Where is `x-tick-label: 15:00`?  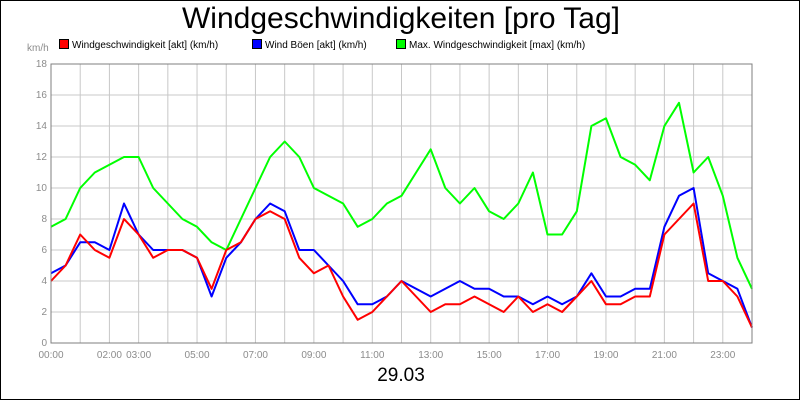
x-tick-label: 15:00 is located at coordinates (489, 355).